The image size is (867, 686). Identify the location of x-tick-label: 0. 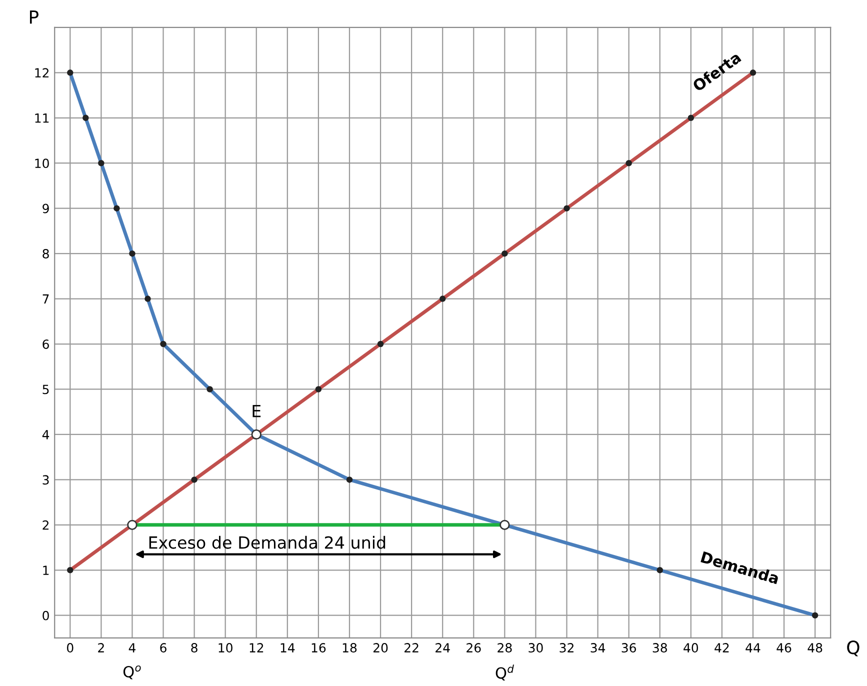
(70, 648).